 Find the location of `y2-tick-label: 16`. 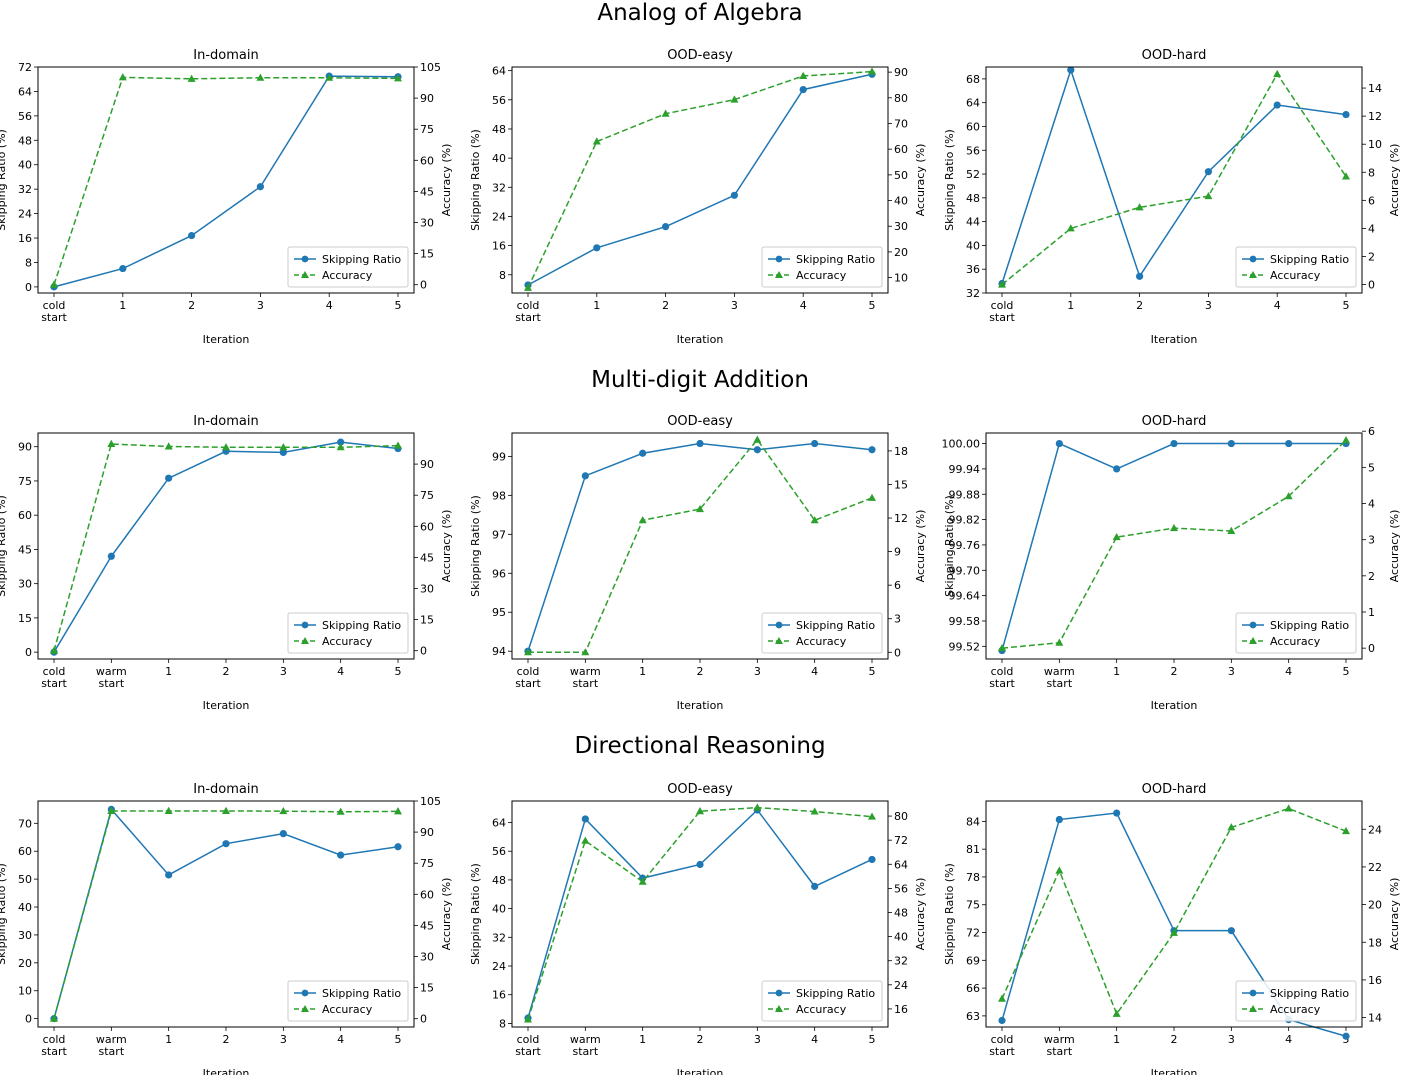

y2-tick-label: 16 is located at coordinates (1375, 980).